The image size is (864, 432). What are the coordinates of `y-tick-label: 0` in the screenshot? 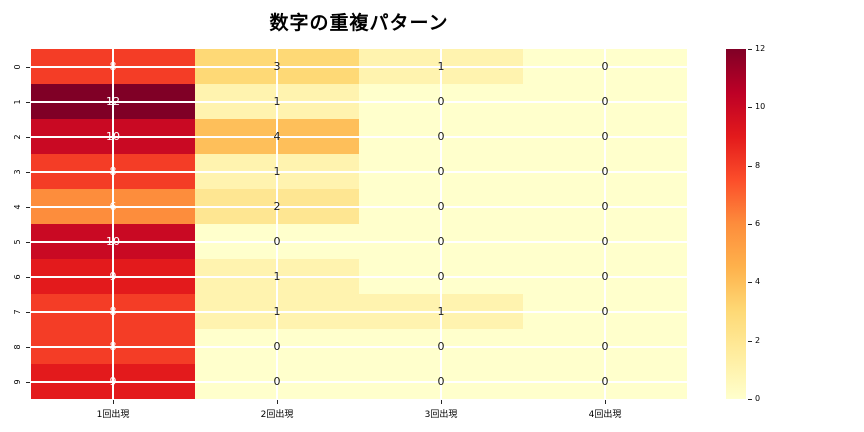 It's located at (17, 66).